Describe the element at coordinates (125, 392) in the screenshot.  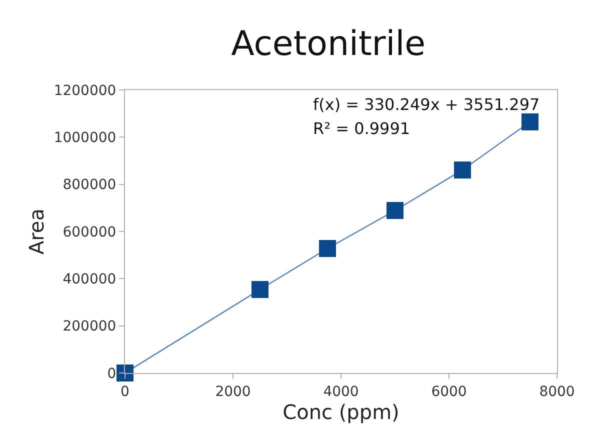
I see `x-tick-label: 0` at that location.